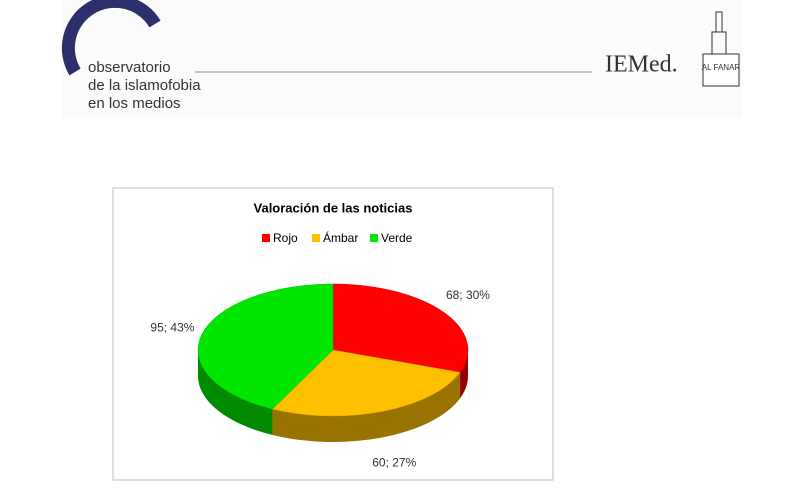 The width and height of the screenshot is (793, 500). What do you see at coordinates (721, 49) in the screenshot?
I see `tower-icon` at bounding box center [721, 49].